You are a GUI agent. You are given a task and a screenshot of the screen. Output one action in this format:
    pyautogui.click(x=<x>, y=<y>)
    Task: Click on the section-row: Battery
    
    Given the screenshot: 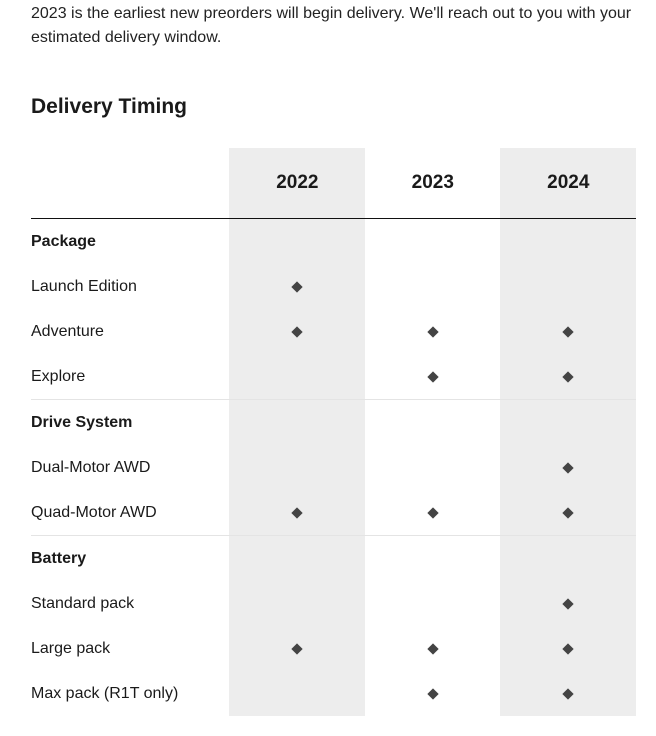 What is the action you would take?
    pyautogui.click(x=333, y=558)
    